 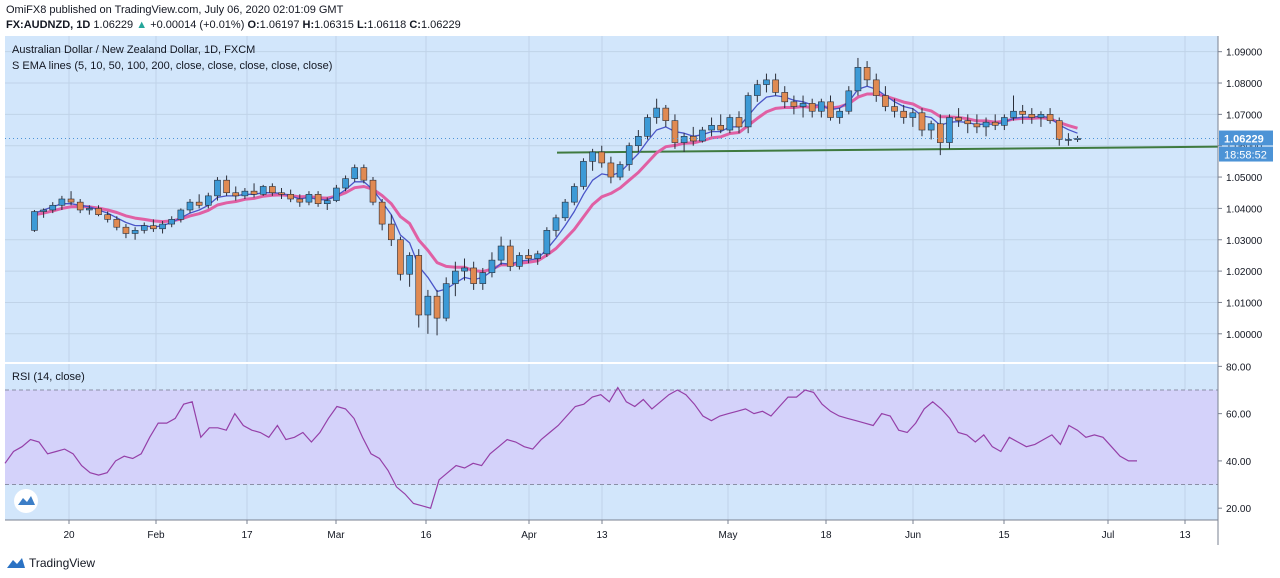 What do you see at coordinates (728, 535) in the screenshot?
I see `time-tick-label: May` at bounding box center [728, 535].